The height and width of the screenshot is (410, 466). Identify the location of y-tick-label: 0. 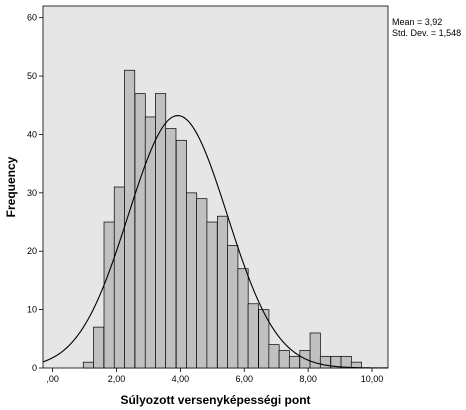
(34, 368).